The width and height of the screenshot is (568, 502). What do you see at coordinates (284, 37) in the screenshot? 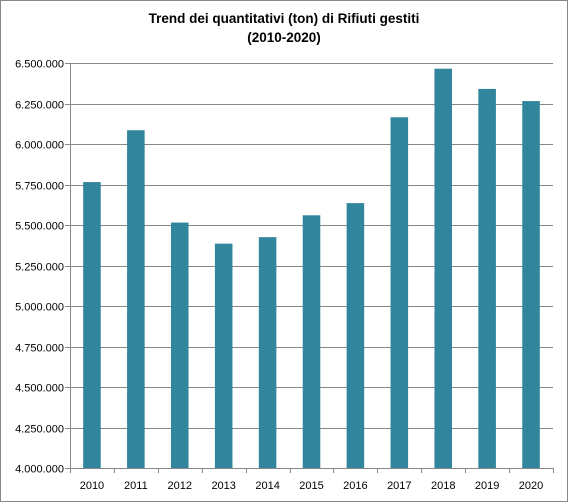
I see `chart-subtitle: (2010-2020)` at bounding box center [284, 37].